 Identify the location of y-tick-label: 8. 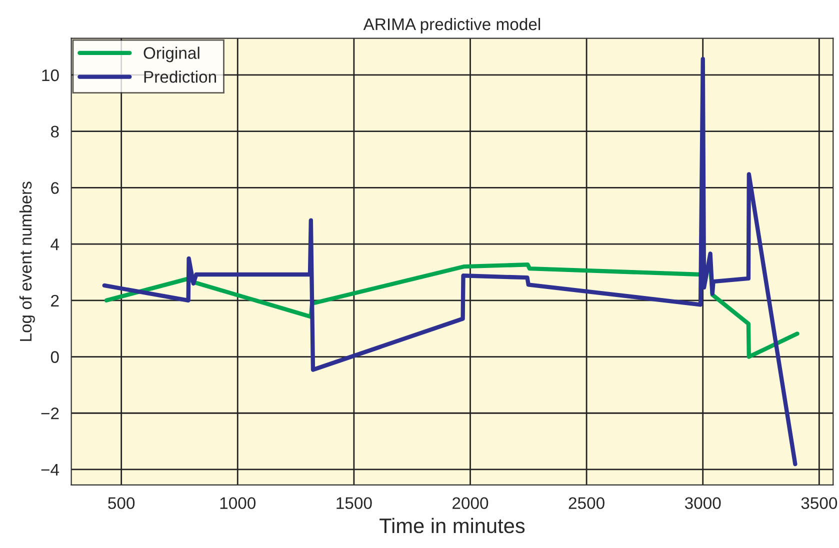
(54, 132).